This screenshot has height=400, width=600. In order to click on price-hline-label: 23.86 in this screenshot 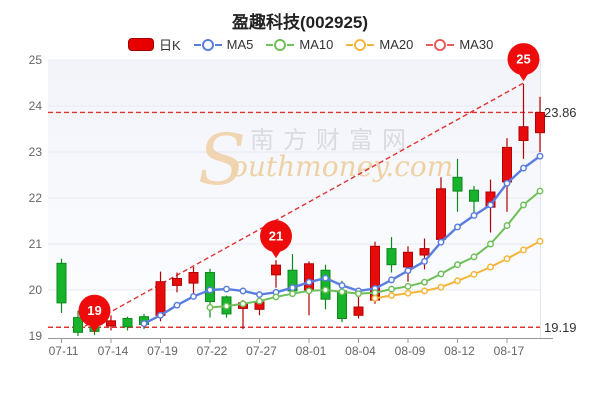, I will do `click(560, 112)`.